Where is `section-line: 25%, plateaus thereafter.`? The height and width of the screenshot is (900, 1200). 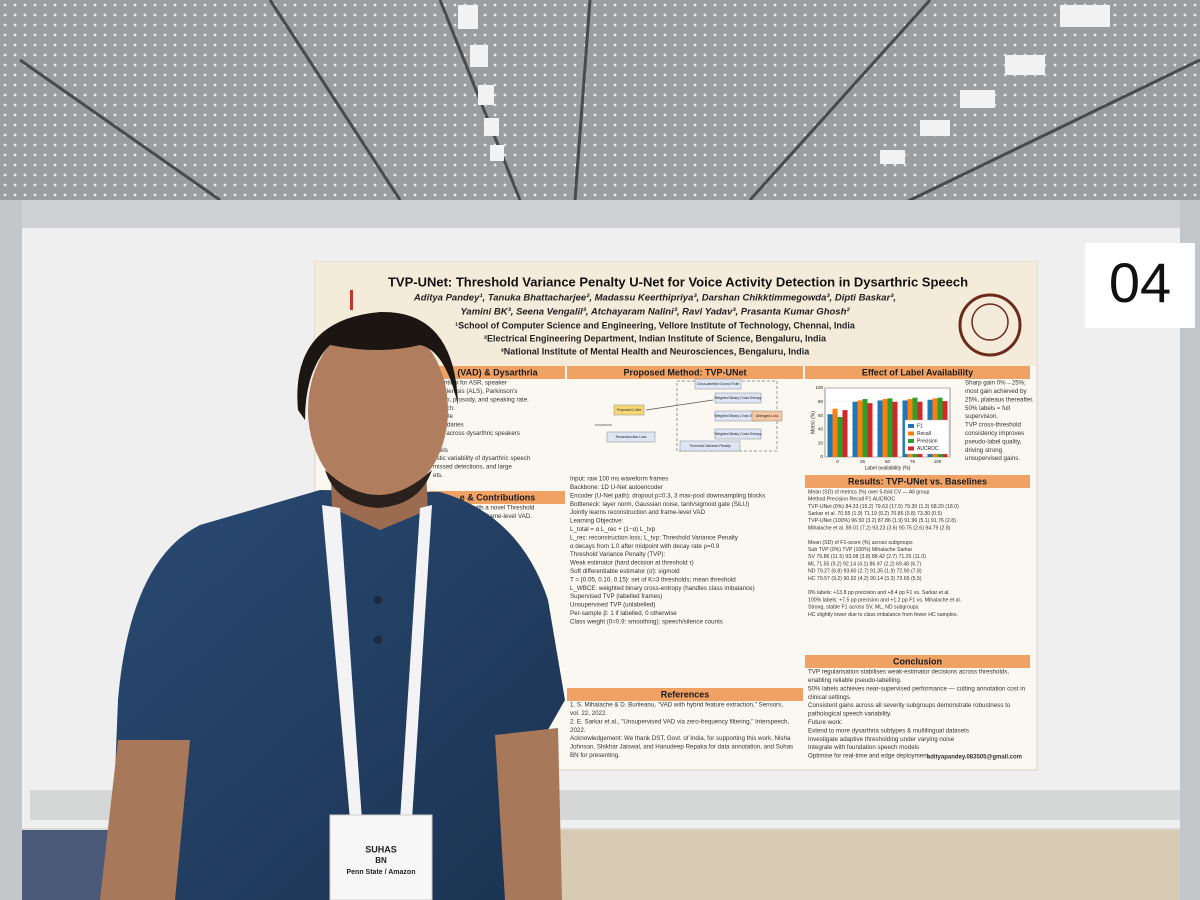 section-line: 25%, plateaus thereafter. is located at coordinates (999, 399).